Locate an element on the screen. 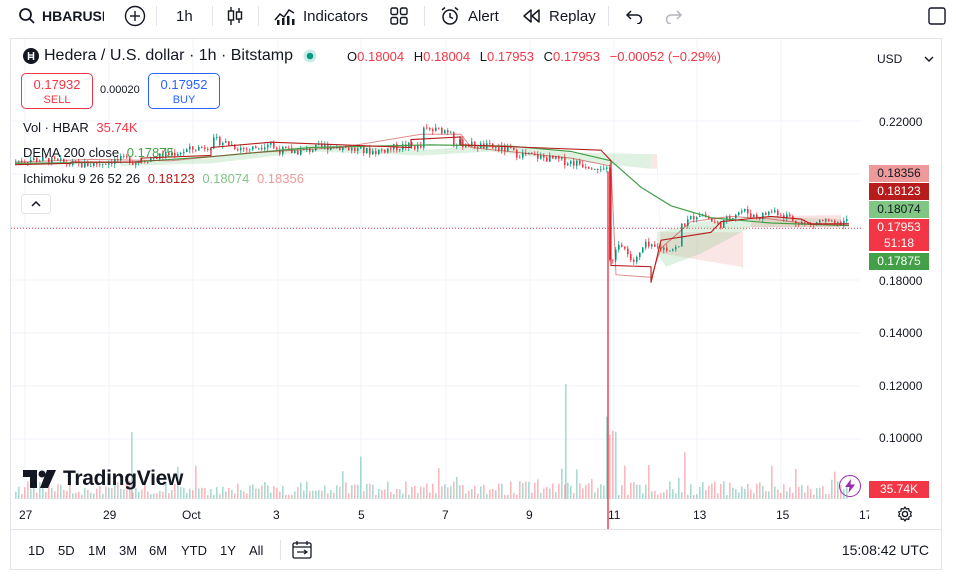 The width and height of the screenshot is (956, 583). redo-button is located at coordinates (674, 16).